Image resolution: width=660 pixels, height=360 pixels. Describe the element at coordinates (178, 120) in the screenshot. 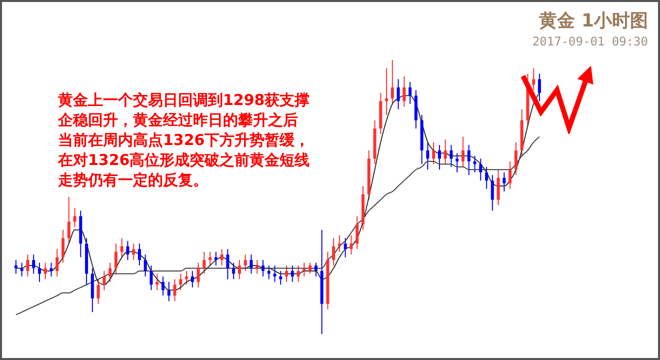

I see `annotation: 企稳回升，黄金经过昨日的攀升之后` at that location.